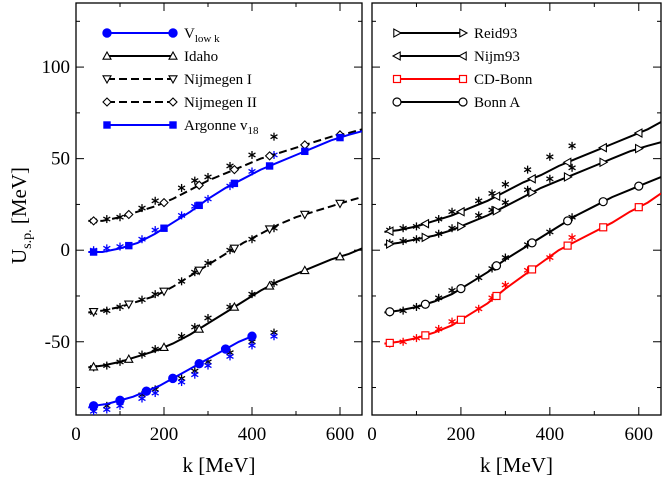  Describe the element at coordinates (202, 35) in the screenshot. I see `legend-label: Vlow k` at that location.